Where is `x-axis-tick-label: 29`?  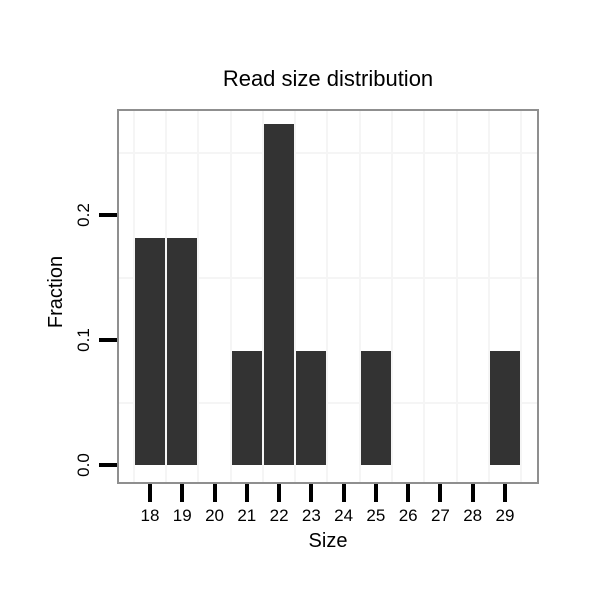 x-axis-tick-label: 29 is located at coordinates (505, 515).